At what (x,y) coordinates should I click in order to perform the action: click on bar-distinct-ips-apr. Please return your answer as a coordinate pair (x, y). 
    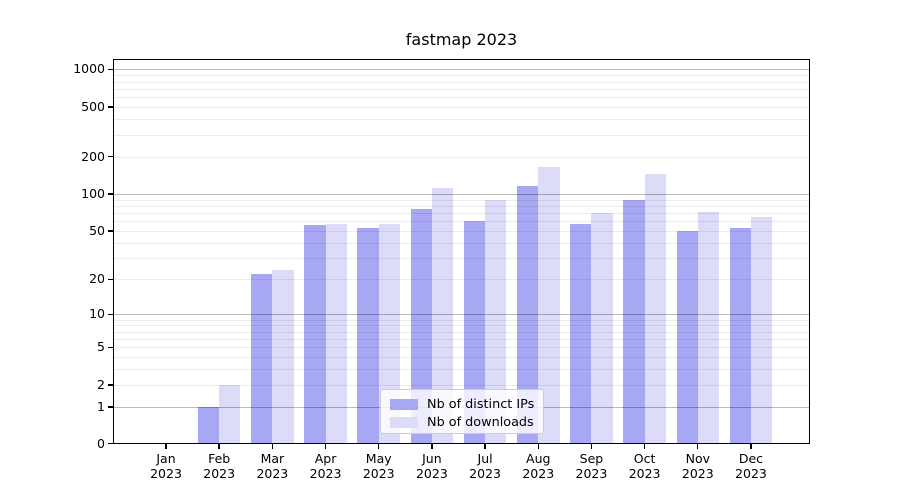
    Looking at the image, I should click on (315, 334).